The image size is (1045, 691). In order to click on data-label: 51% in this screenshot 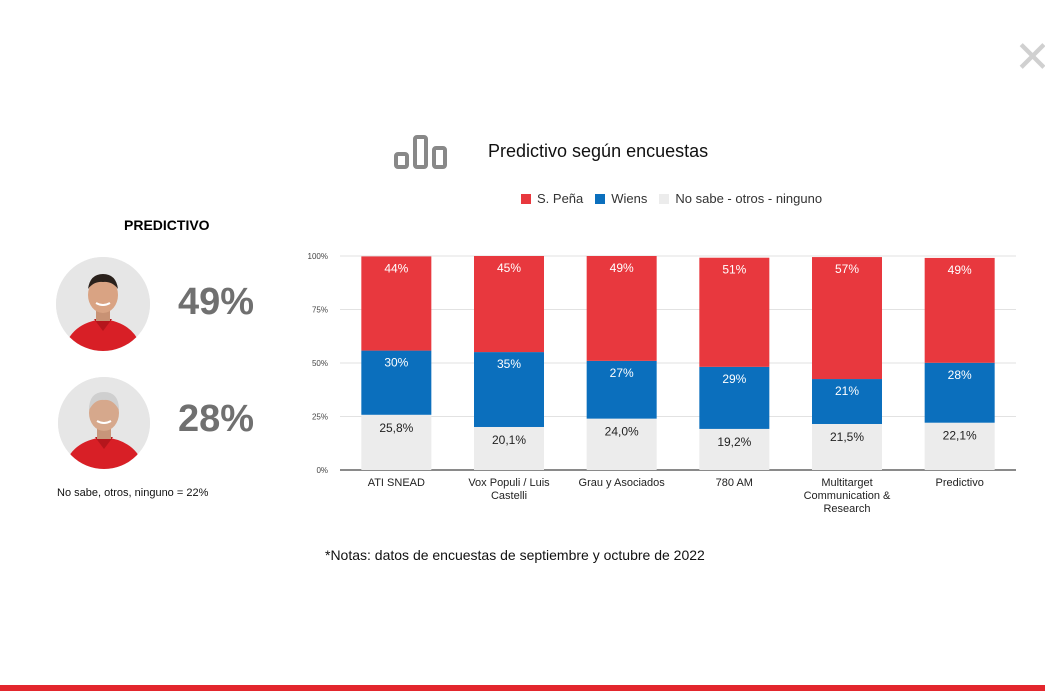, I will do `click(734, 270)`.